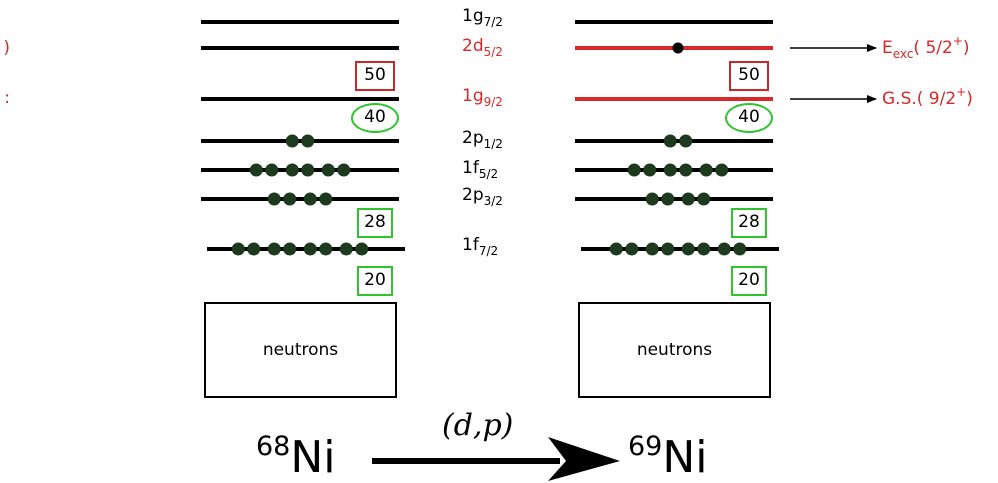 Image resolution: width=998 pixels, height=483 pixels. What do you see at coordinates (480, 246) in the screenshot?
I see `orbital-label-1f7: 1f7/2` at bounding box center [480, 246].